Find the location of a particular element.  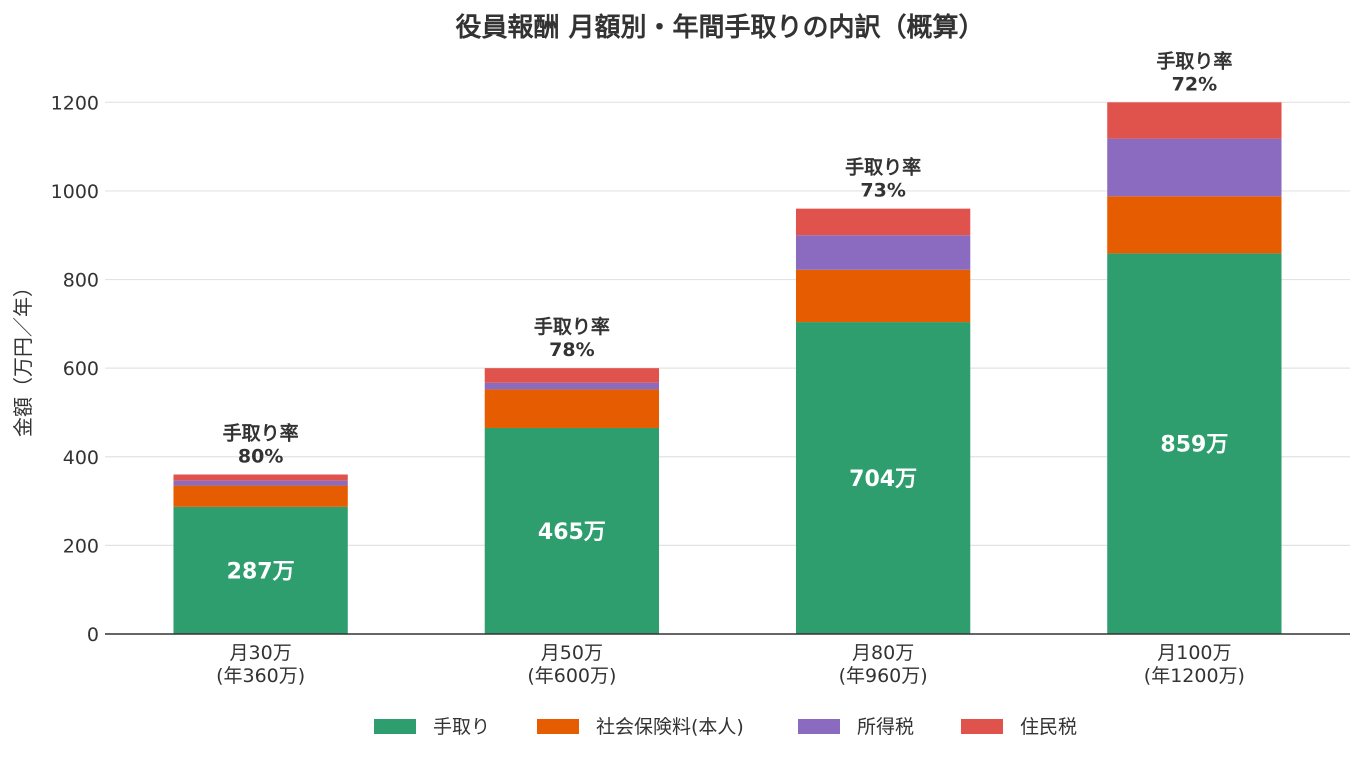

data-label: 465万 is located at coordinates (572, 532).